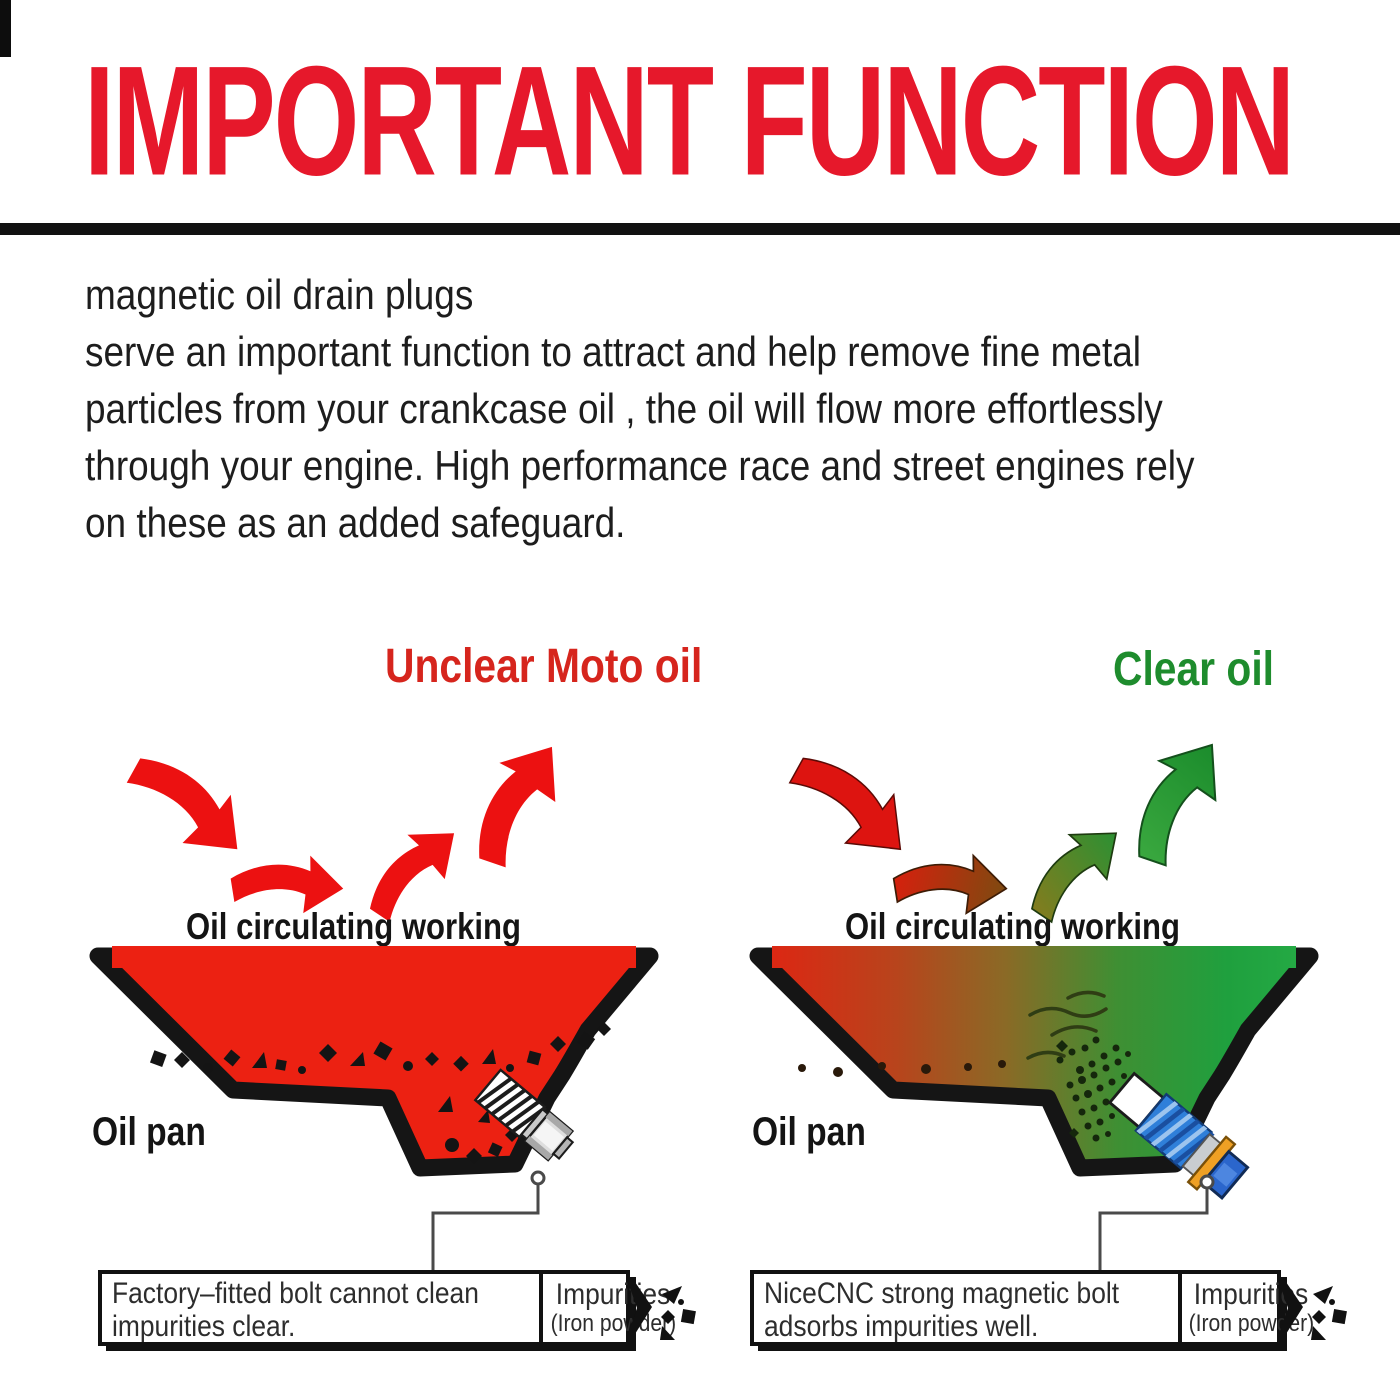  Describe the element at coordinates (544, 666) in the screenshot. I see `unclear-oil-heading: Unclear Moto oil` at that location.